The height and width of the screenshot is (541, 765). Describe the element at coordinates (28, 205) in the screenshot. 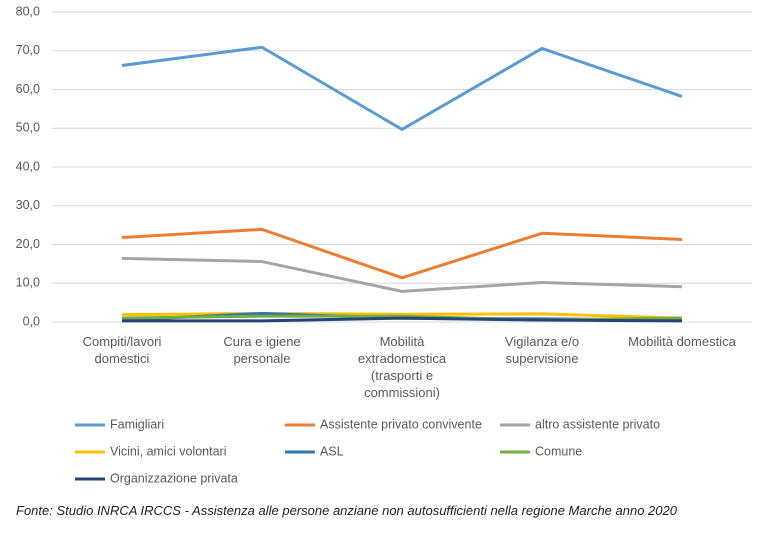

I see `y-tick-label: 30,0` at that location.